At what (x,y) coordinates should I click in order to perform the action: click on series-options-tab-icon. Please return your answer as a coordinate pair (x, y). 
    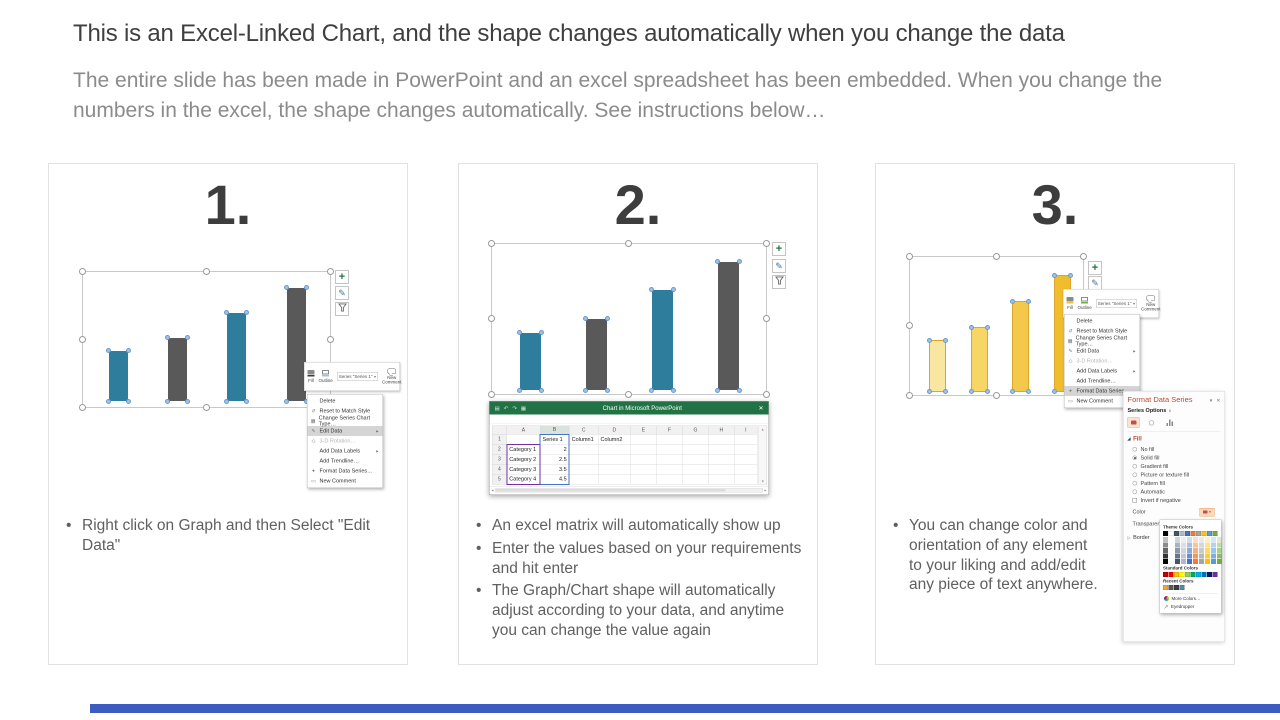
    Looking at the image, I should click on (1170, 423).